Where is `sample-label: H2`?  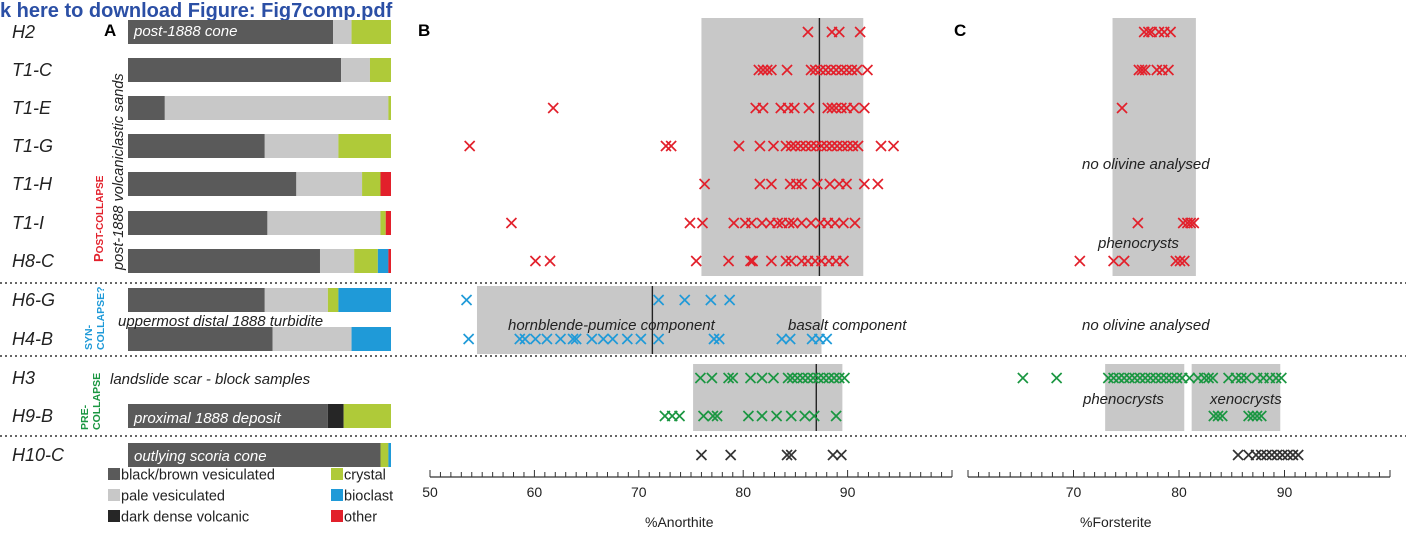 sample-label: H2 is located at coordinates (23, 32).